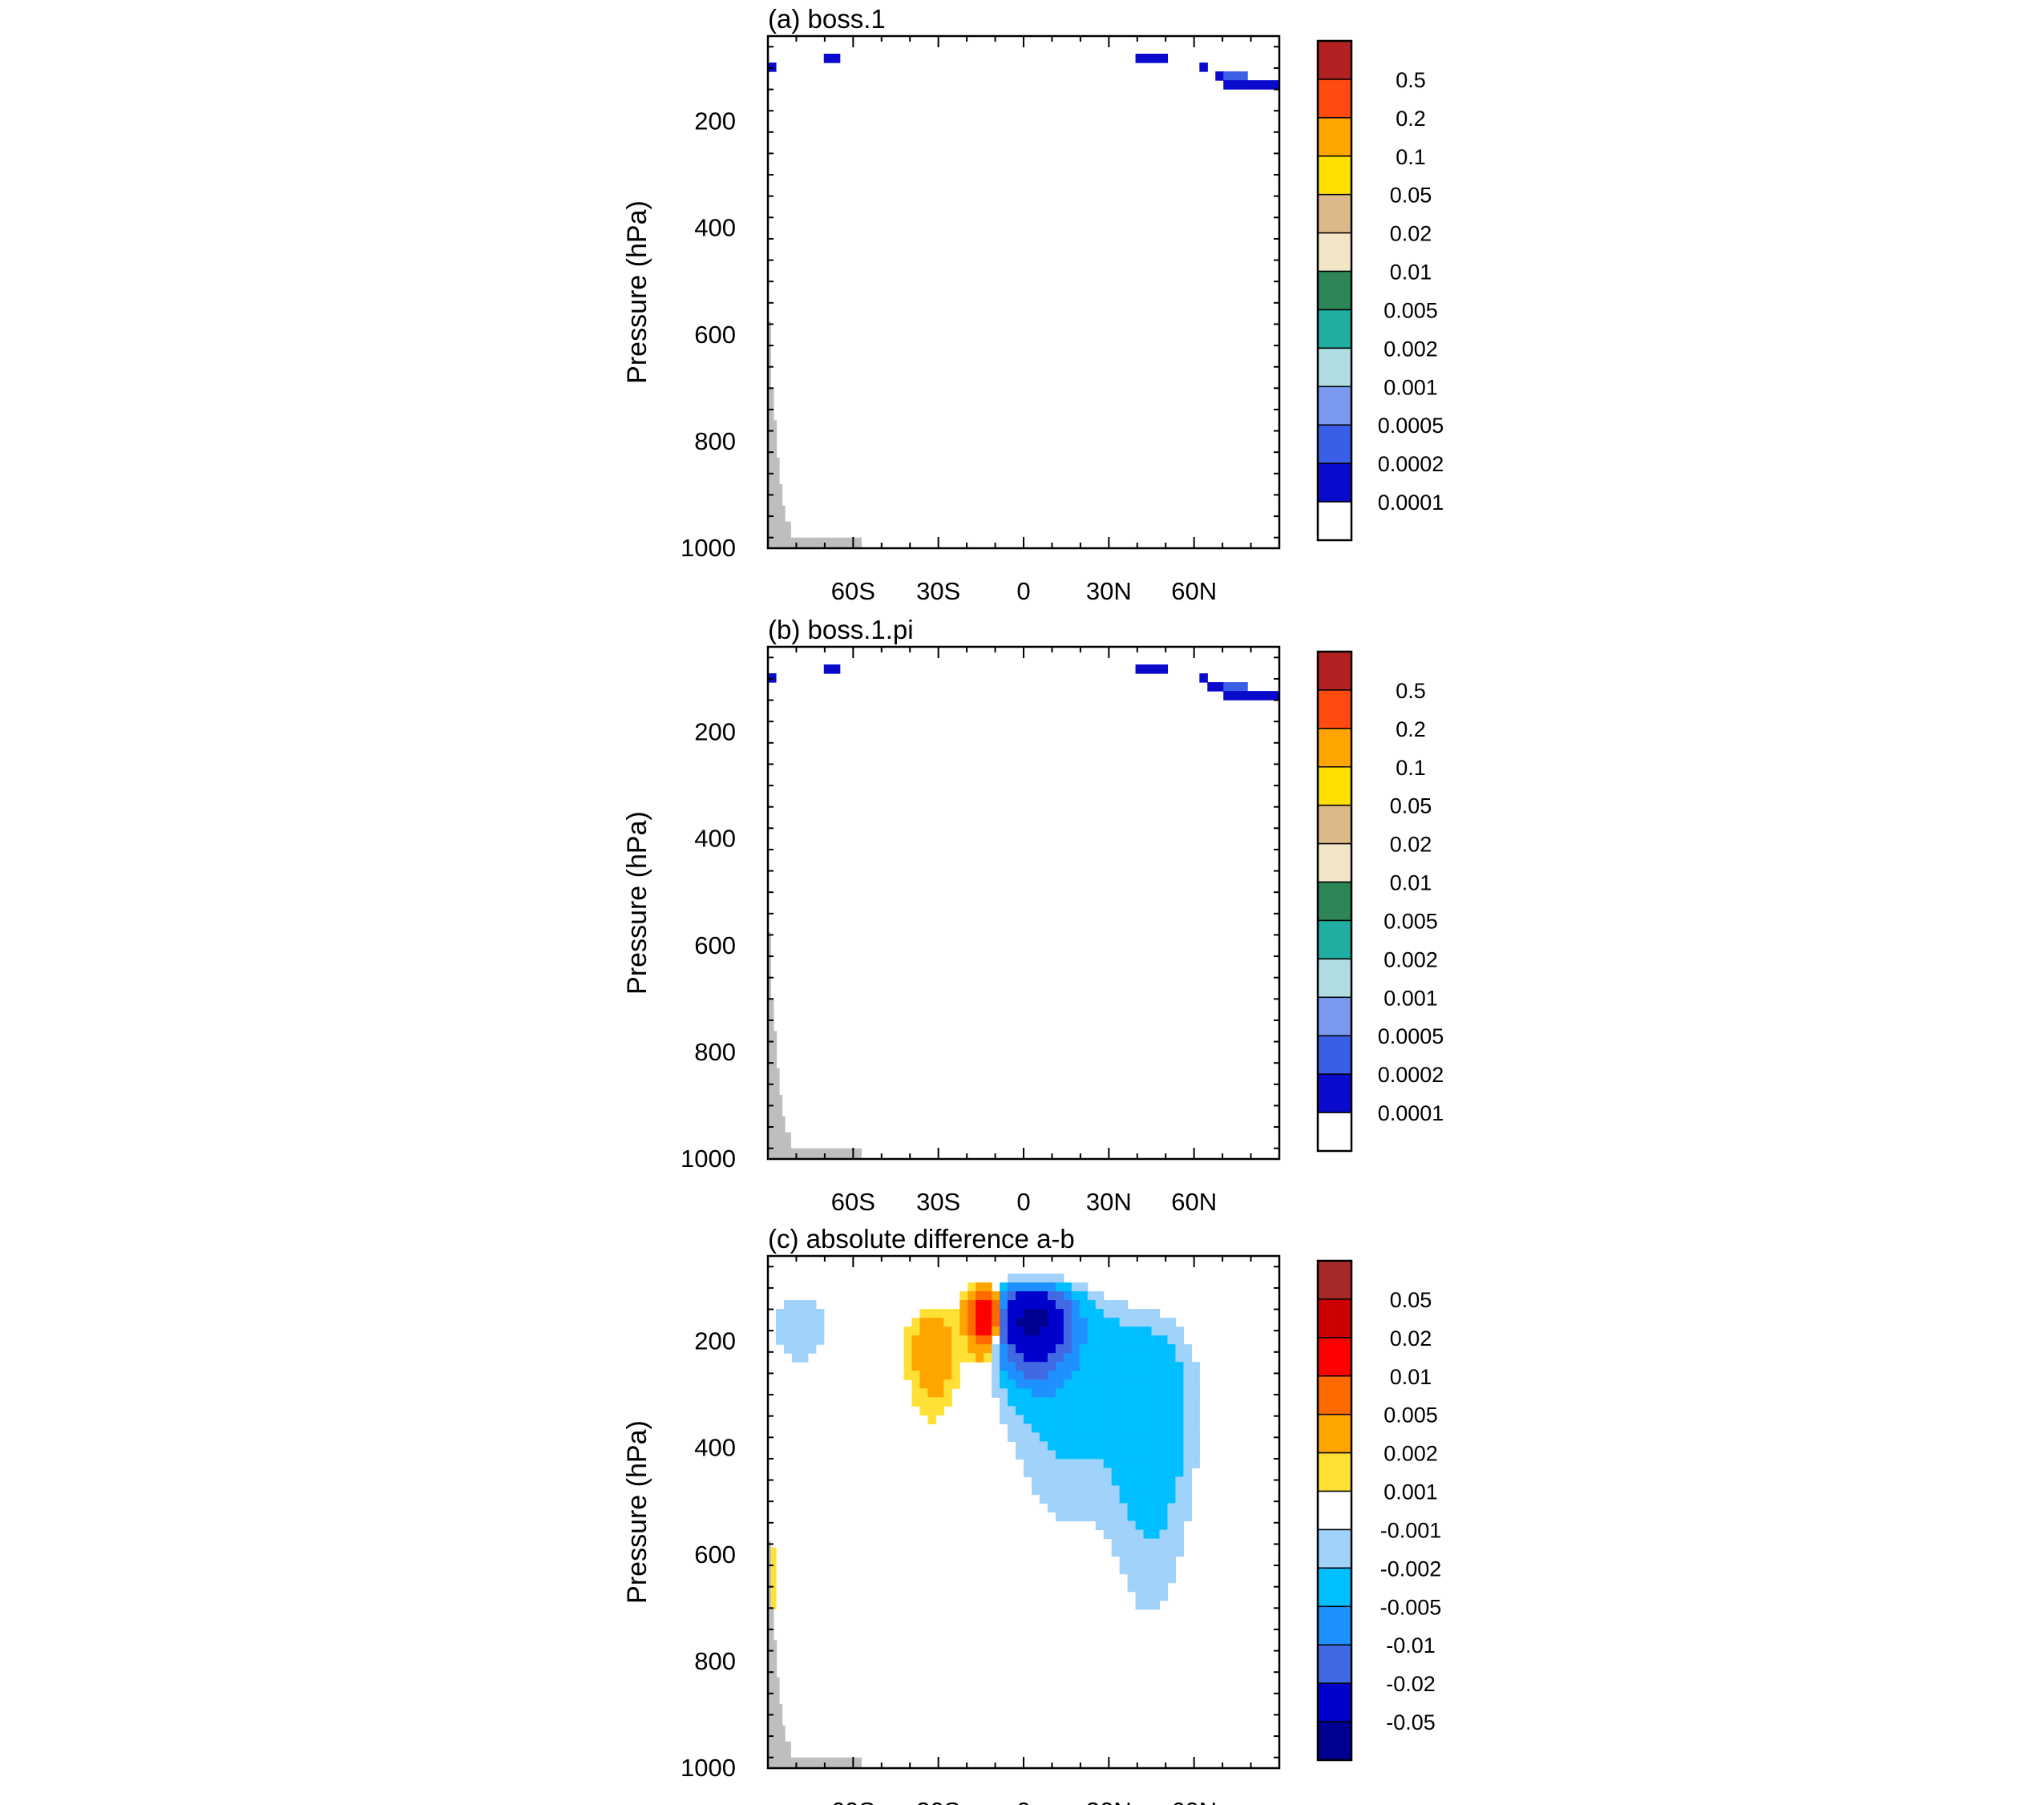 The height and width of the screenshot is (1805, 2044). What do you see at coordinates (1024, 72) in the screenshot?
I see `panel-a-field` at bounding box center [1024, 72].